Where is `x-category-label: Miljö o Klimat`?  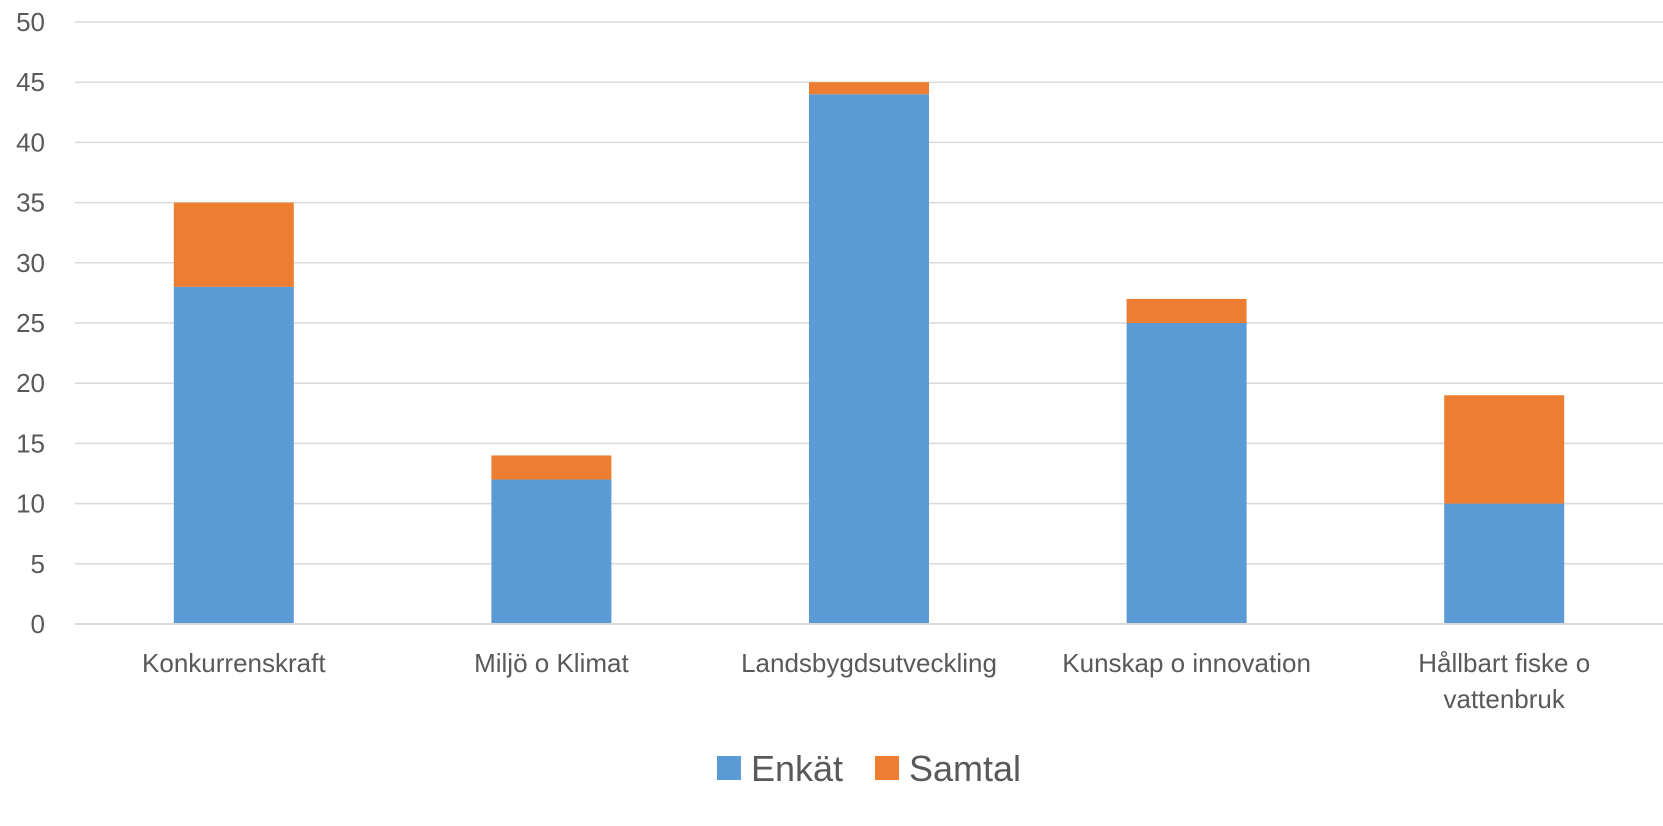
x-category-label: Miljö o Klimat is located at coordinates (551, 663).